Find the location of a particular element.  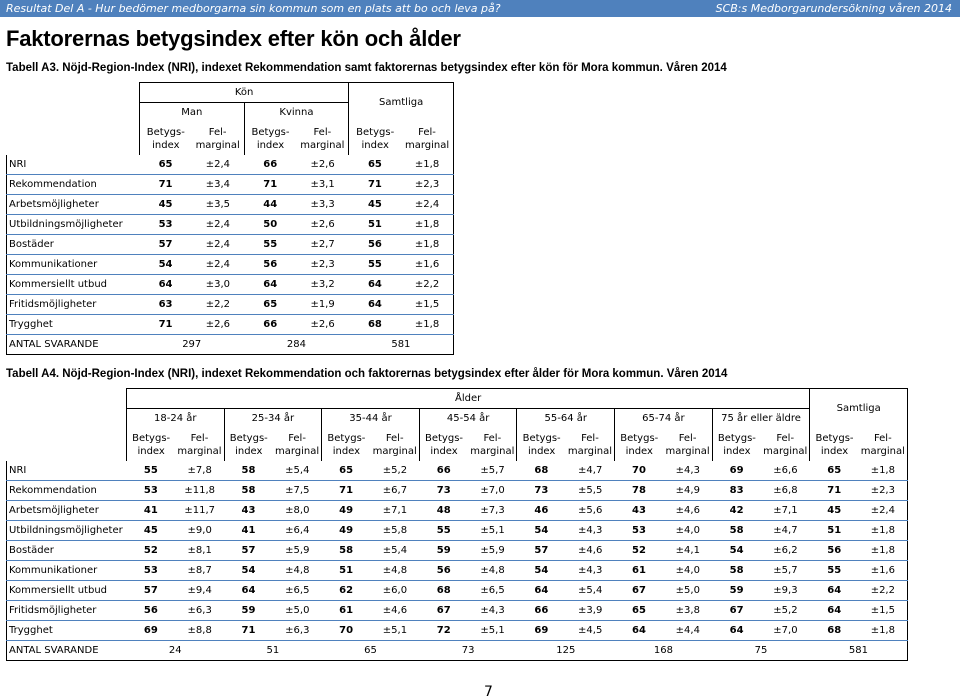

table-a4-margin-cell: ±5,9 is located at coordinates (492, 550).